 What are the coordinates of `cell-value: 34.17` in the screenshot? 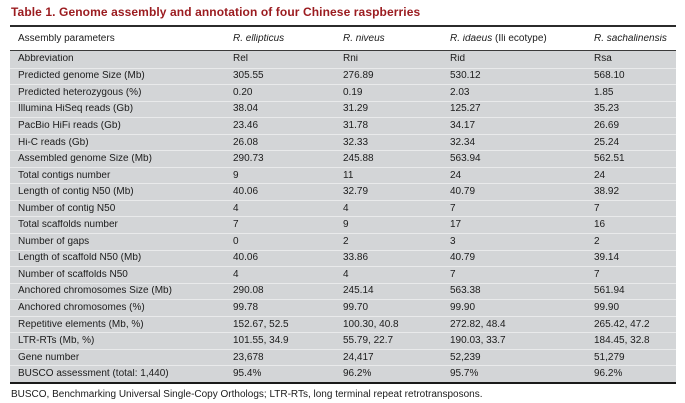 It's located at (463, 125).